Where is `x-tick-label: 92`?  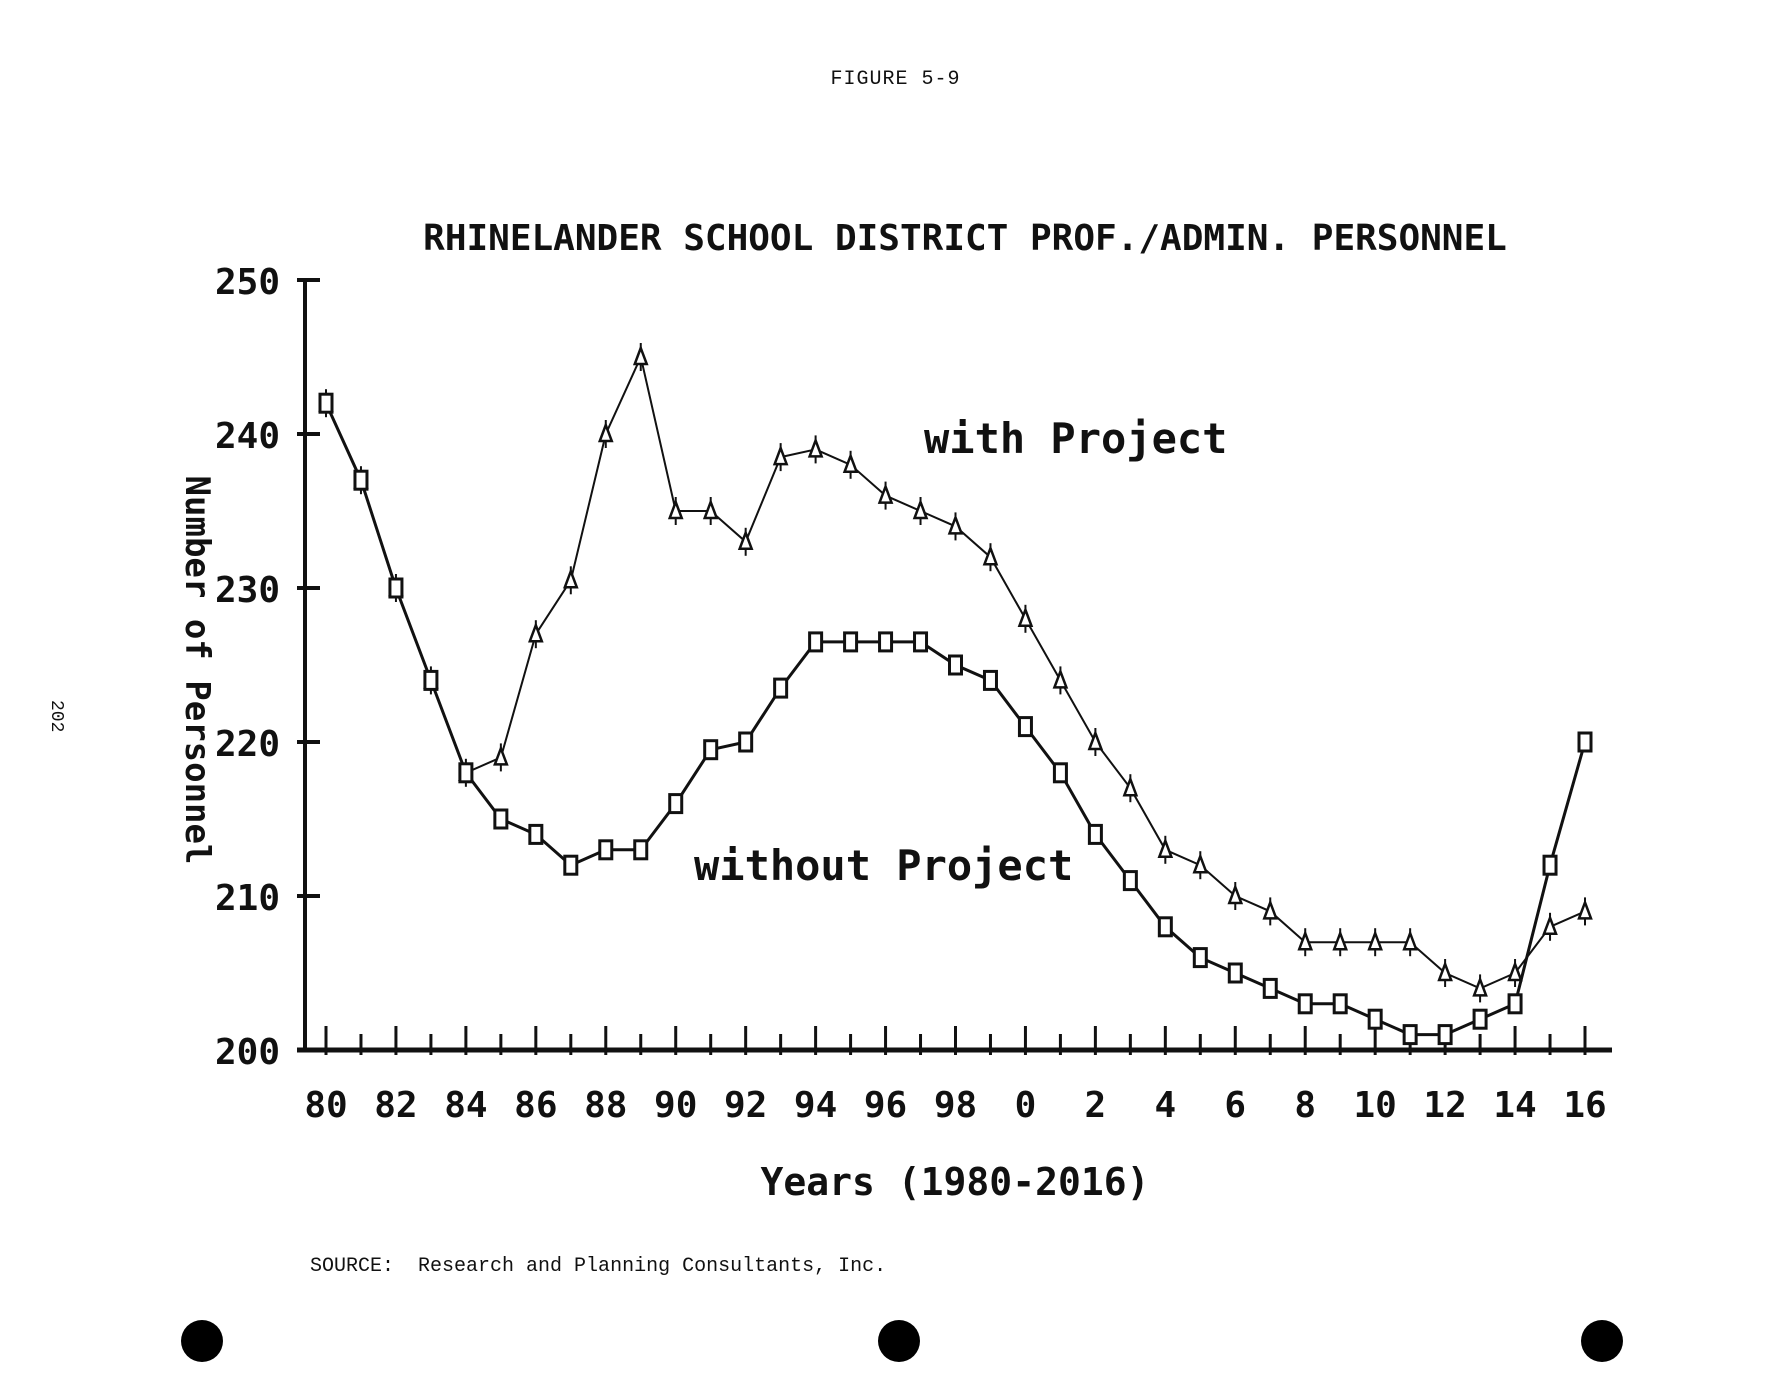
x-tick-label: 92 is located at coordinates (745, 1105).